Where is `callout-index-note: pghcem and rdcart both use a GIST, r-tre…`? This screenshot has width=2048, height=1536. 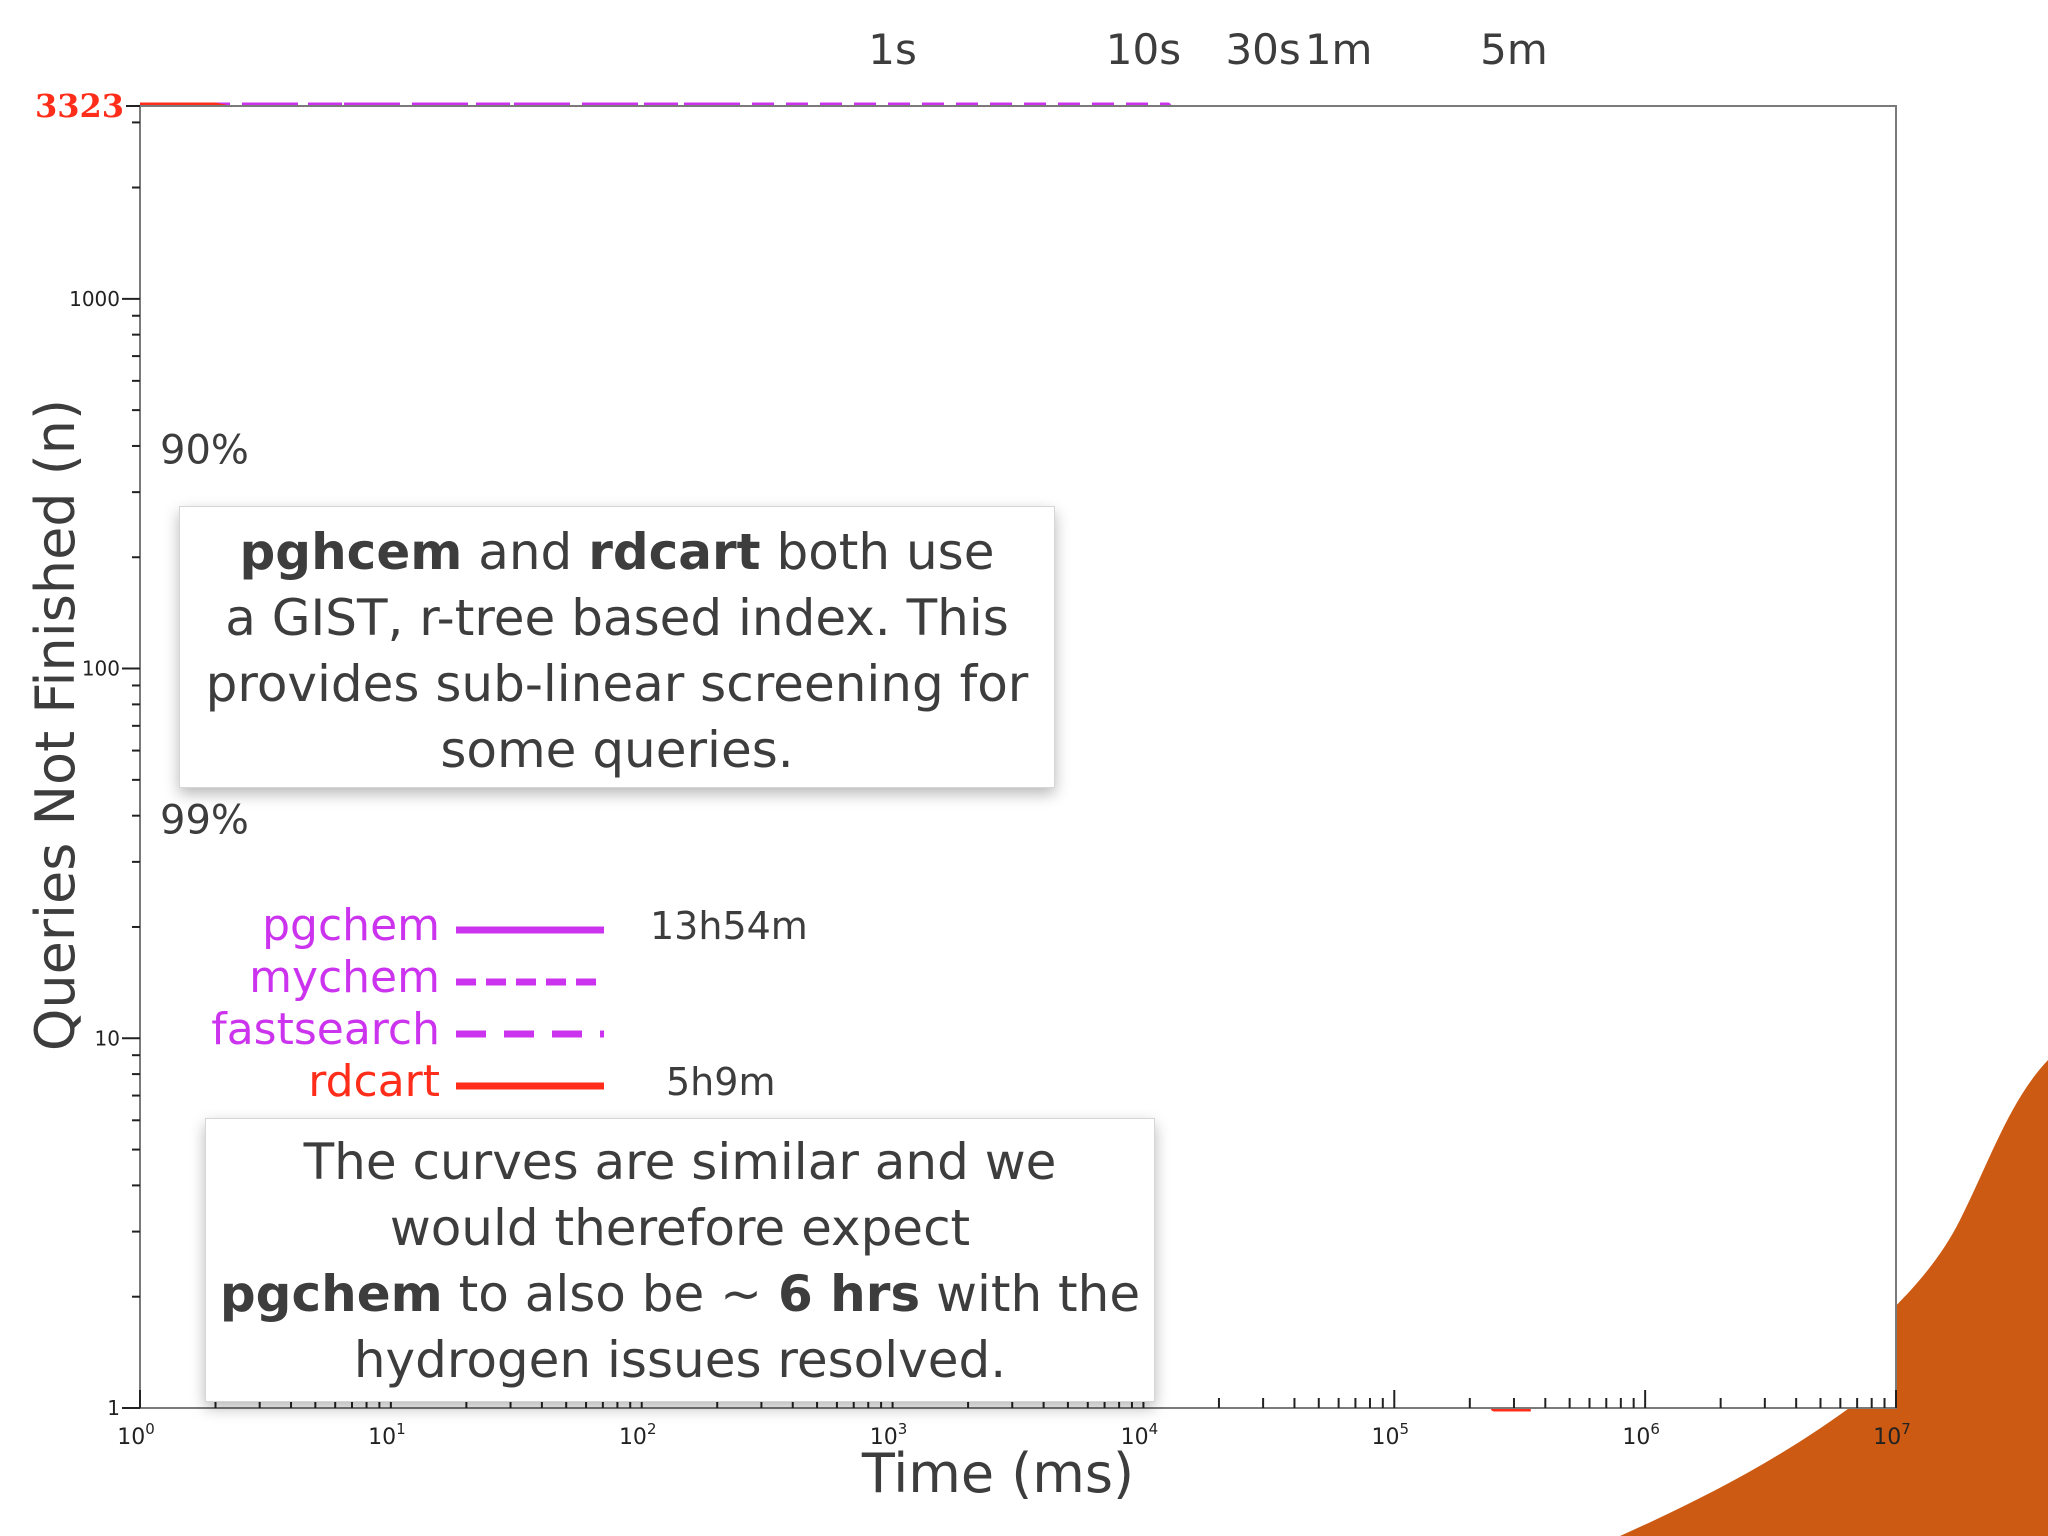
callout-index-note: pghcem and rdcart both use a GIST, r-tre… is located at coordinates (617, 647).